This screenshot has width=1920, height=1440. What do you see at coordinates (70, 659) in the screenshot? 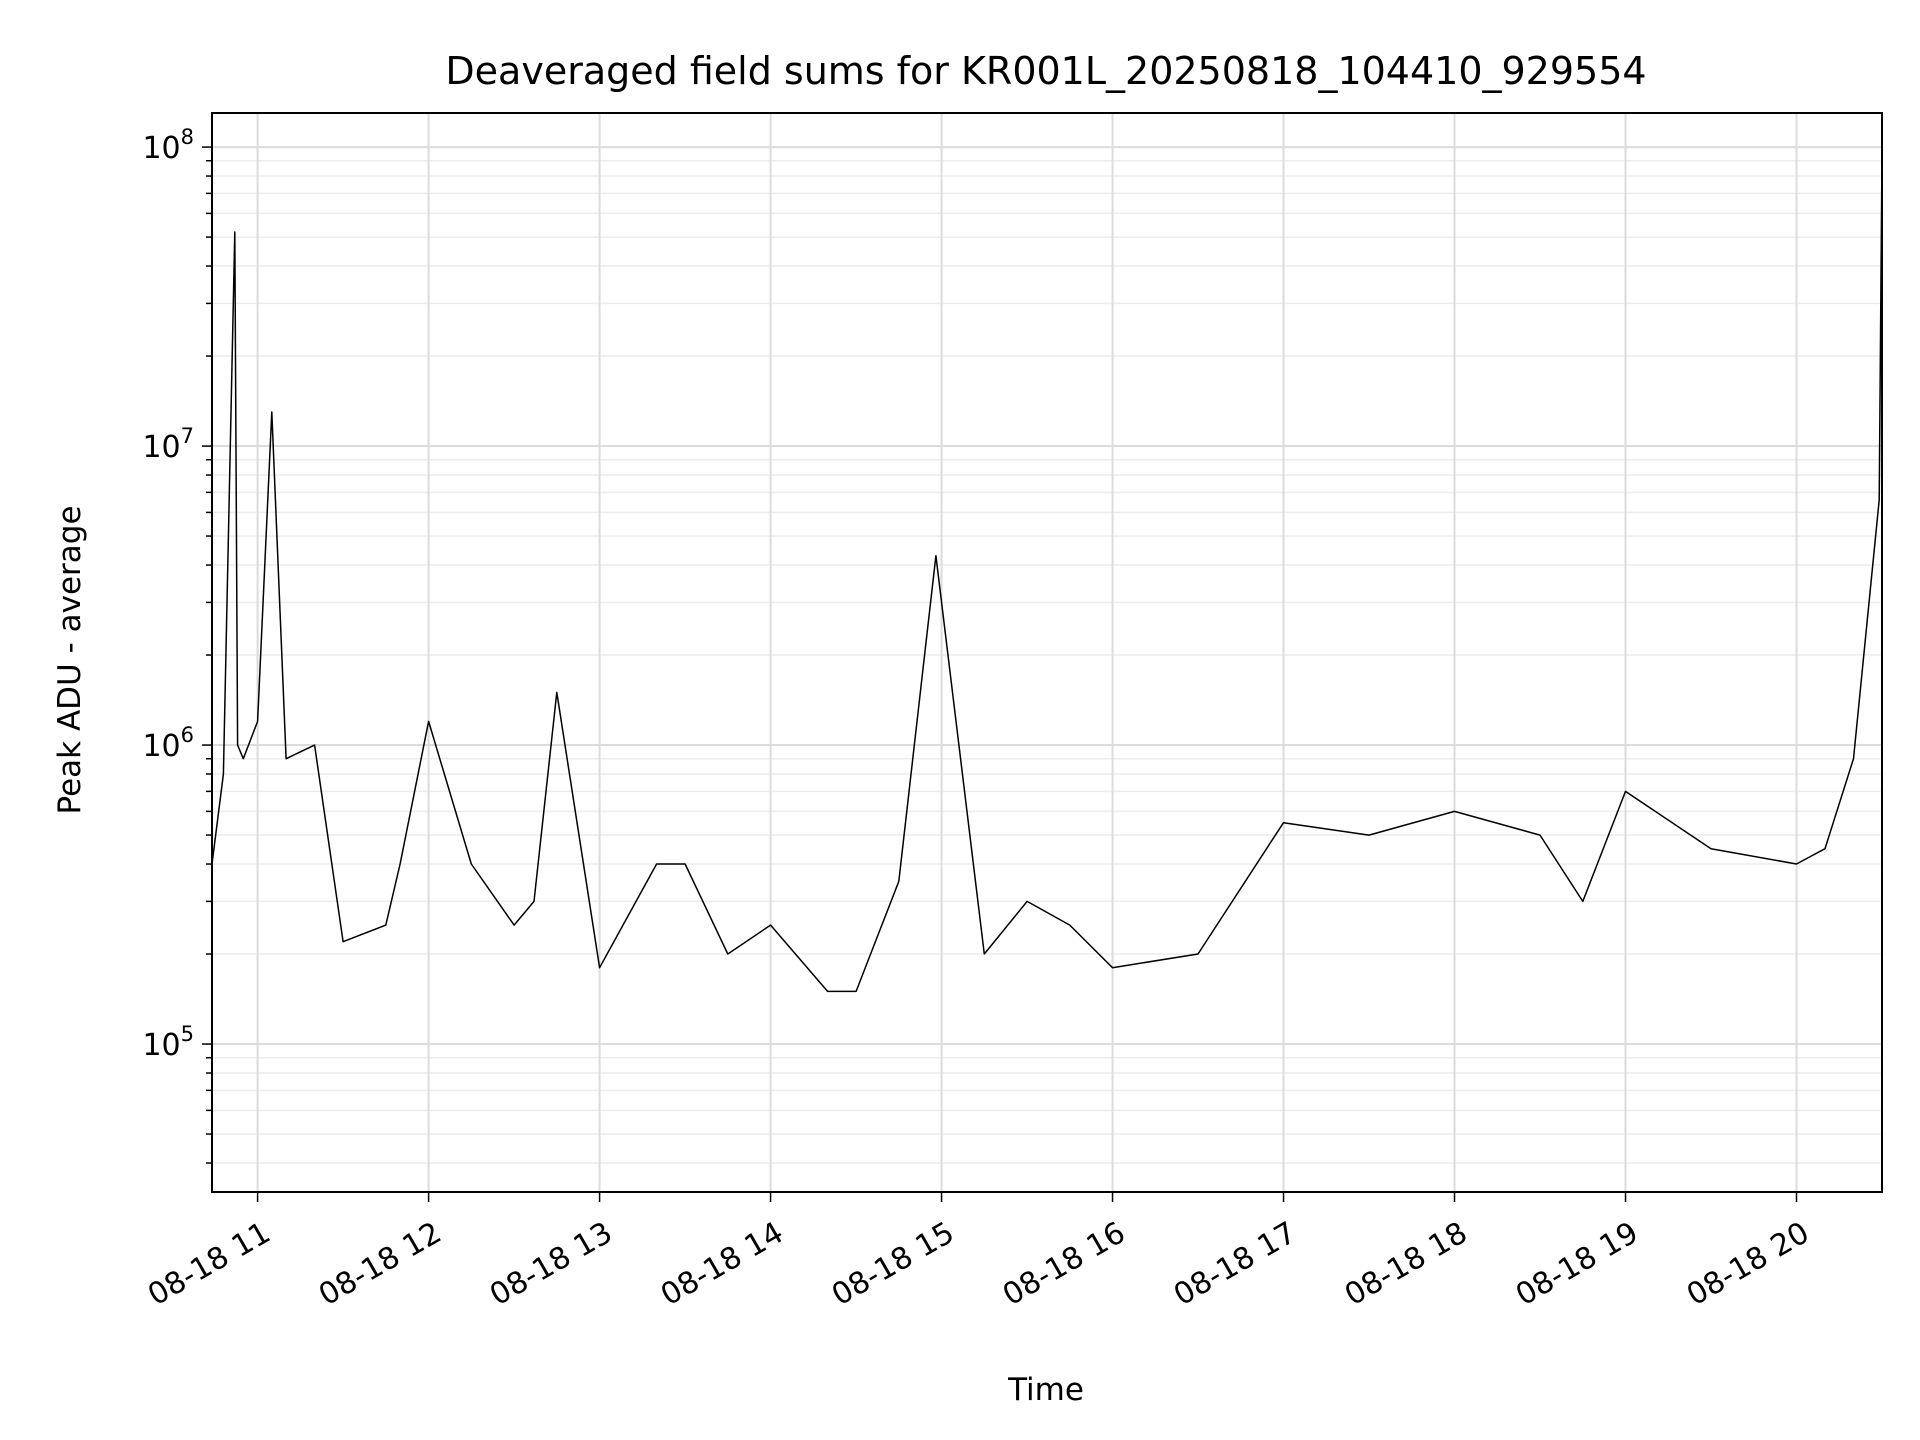
I see `y-axis-label: Peak ADU - average` at bounding box center [70, 659].